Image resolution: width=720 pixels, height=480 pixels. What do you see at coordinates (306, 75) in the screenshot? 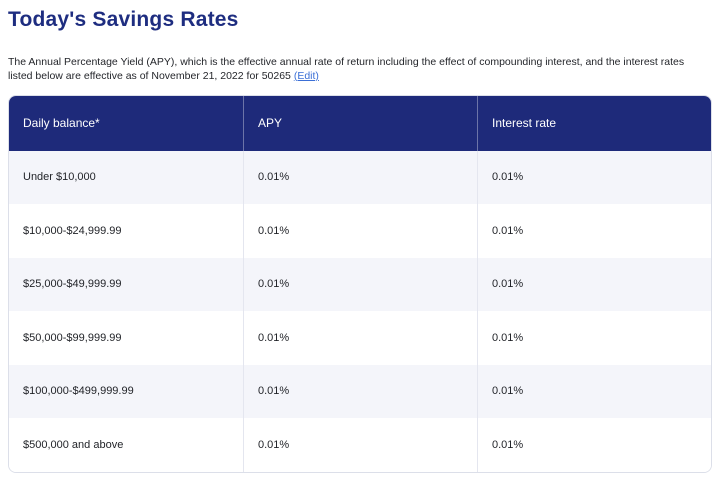
I see `edit-zip-link: (Edit)` at bounding box center [306, 75].